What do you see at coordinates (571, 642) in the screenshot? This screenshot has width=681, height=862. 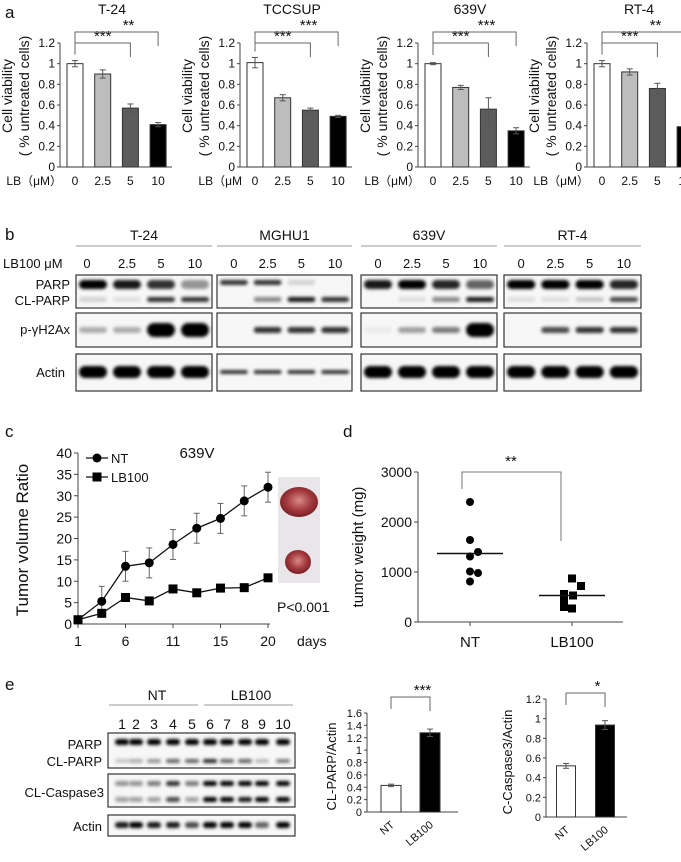 I see `x-tick-label: LB100` at bounding box center [571, 642].